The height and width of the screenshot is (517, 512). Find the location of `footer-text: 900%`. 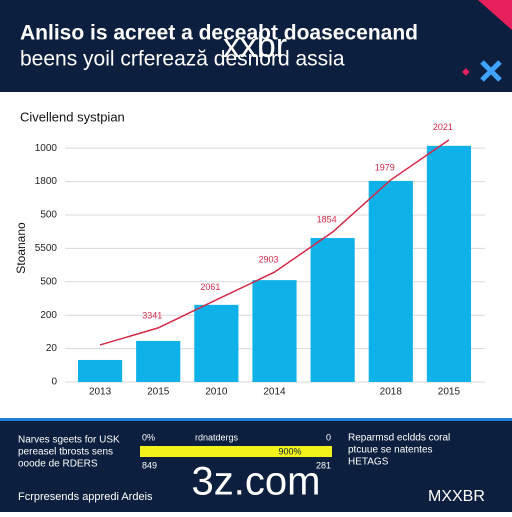

footer-text: 900% is located at coordinates (289, 451).